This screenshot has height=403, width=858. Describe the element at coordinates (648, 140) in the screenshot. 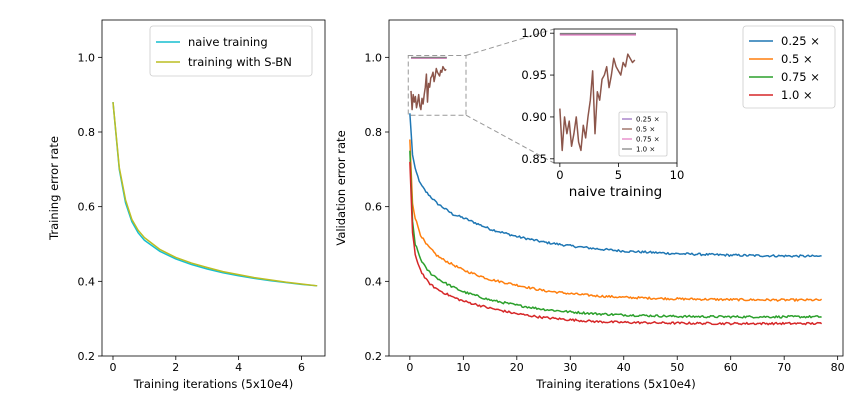

I see `inset-zoom-chart-legend-label-3: 0.75 ×` at that location.